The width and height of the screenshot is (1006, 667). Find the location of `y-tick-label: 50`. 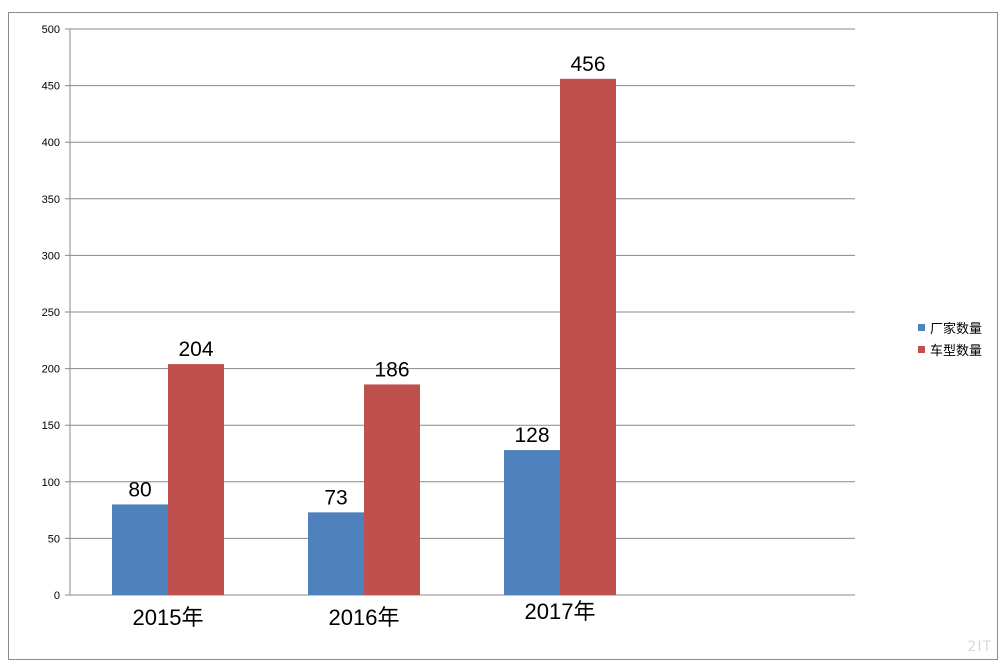

y-tick-label: 50 is located at coordinates (54, 539).